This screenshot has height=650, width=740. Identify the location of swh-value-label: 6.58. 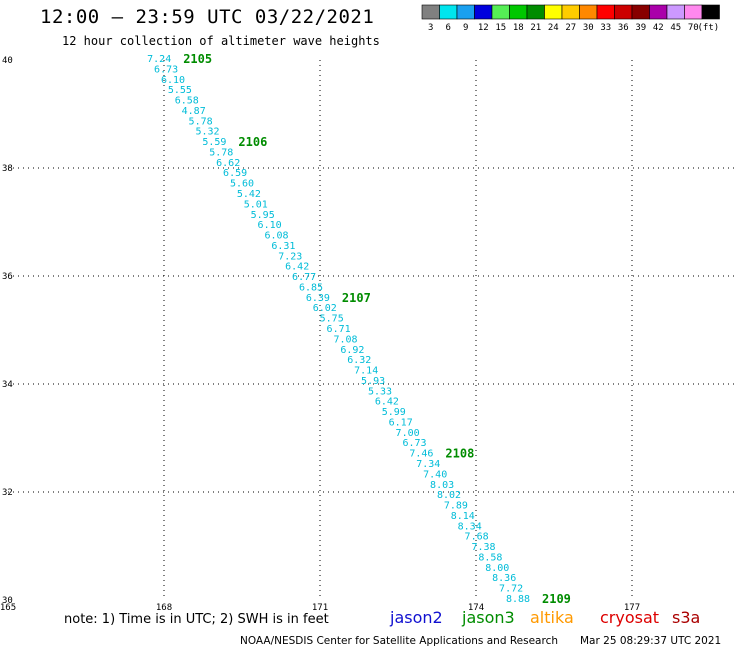
(187, 101).